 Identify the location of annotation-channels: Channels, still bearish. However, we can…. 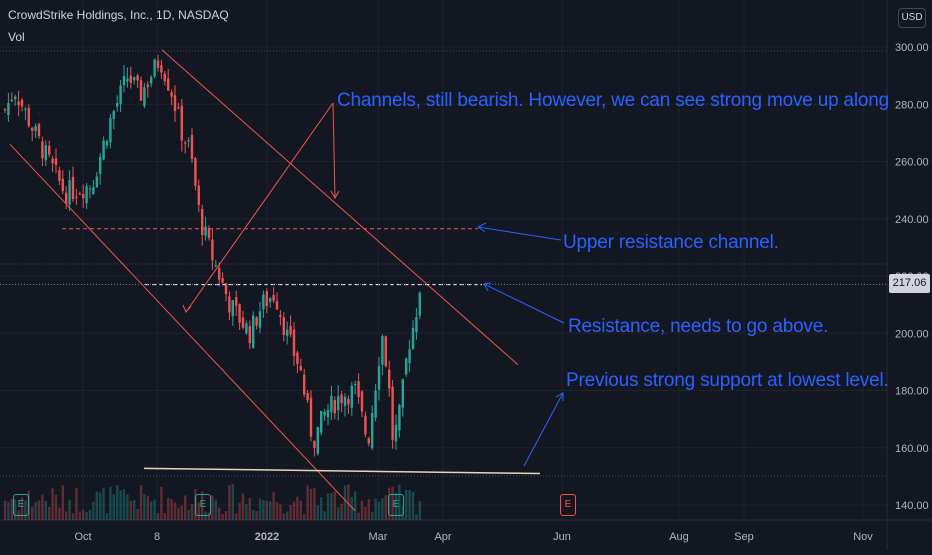
(612, 100).